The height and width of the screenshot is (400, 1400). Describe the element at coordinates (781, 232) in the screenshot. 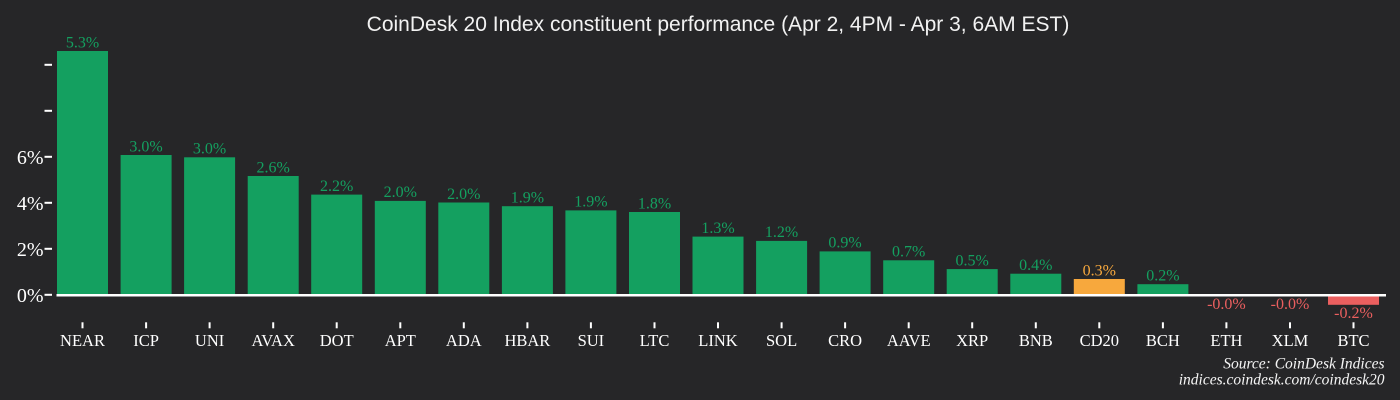

I see `svg-text: 1.2%` at that location.